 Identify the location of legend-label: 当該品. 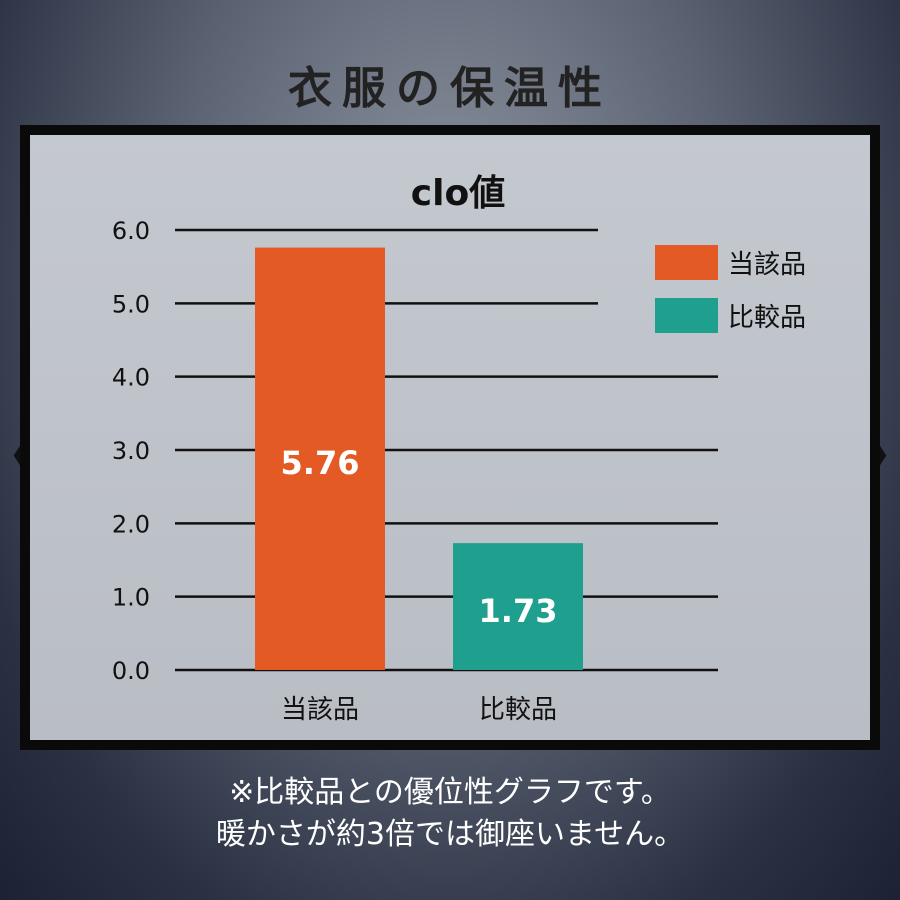
(767, 265).